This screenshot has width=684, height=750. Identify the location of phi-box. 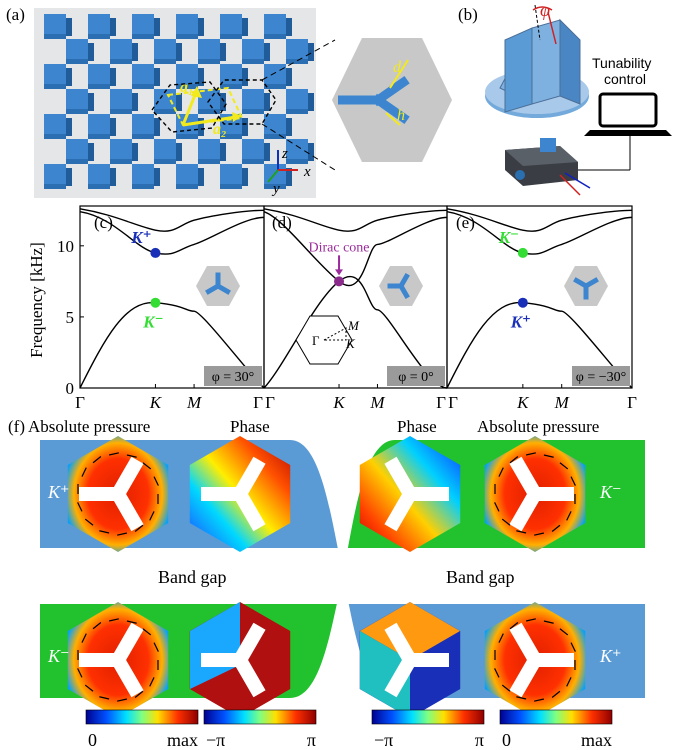
(601, 376).